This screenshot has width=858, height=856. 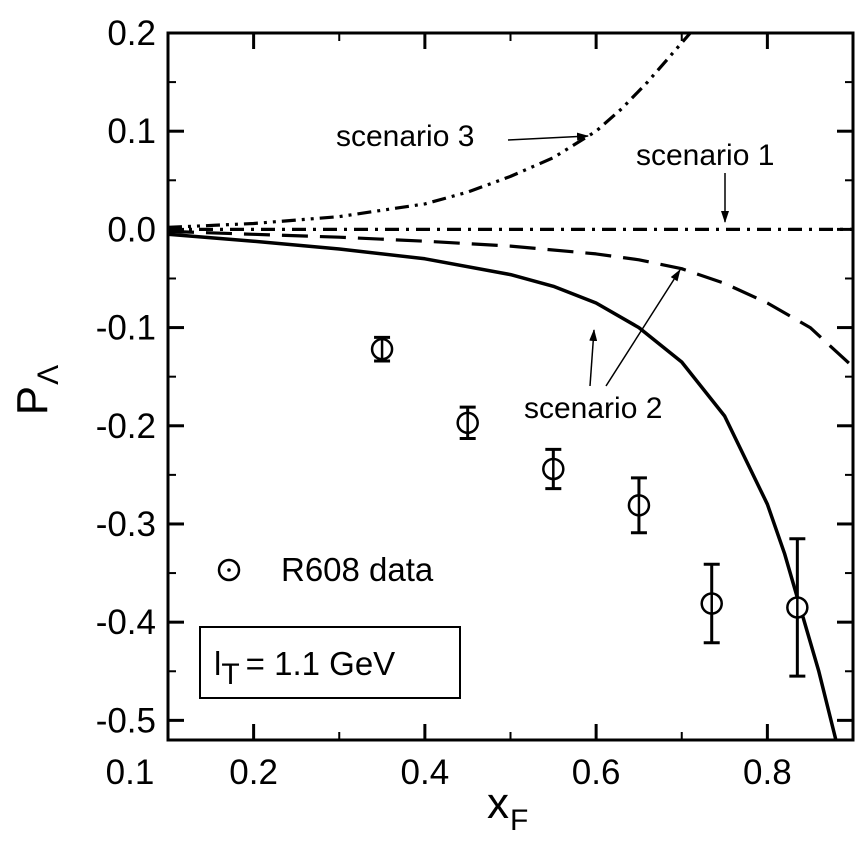 I want to click on y-axis-title-sub: Λ, so click(x=48, y=375).